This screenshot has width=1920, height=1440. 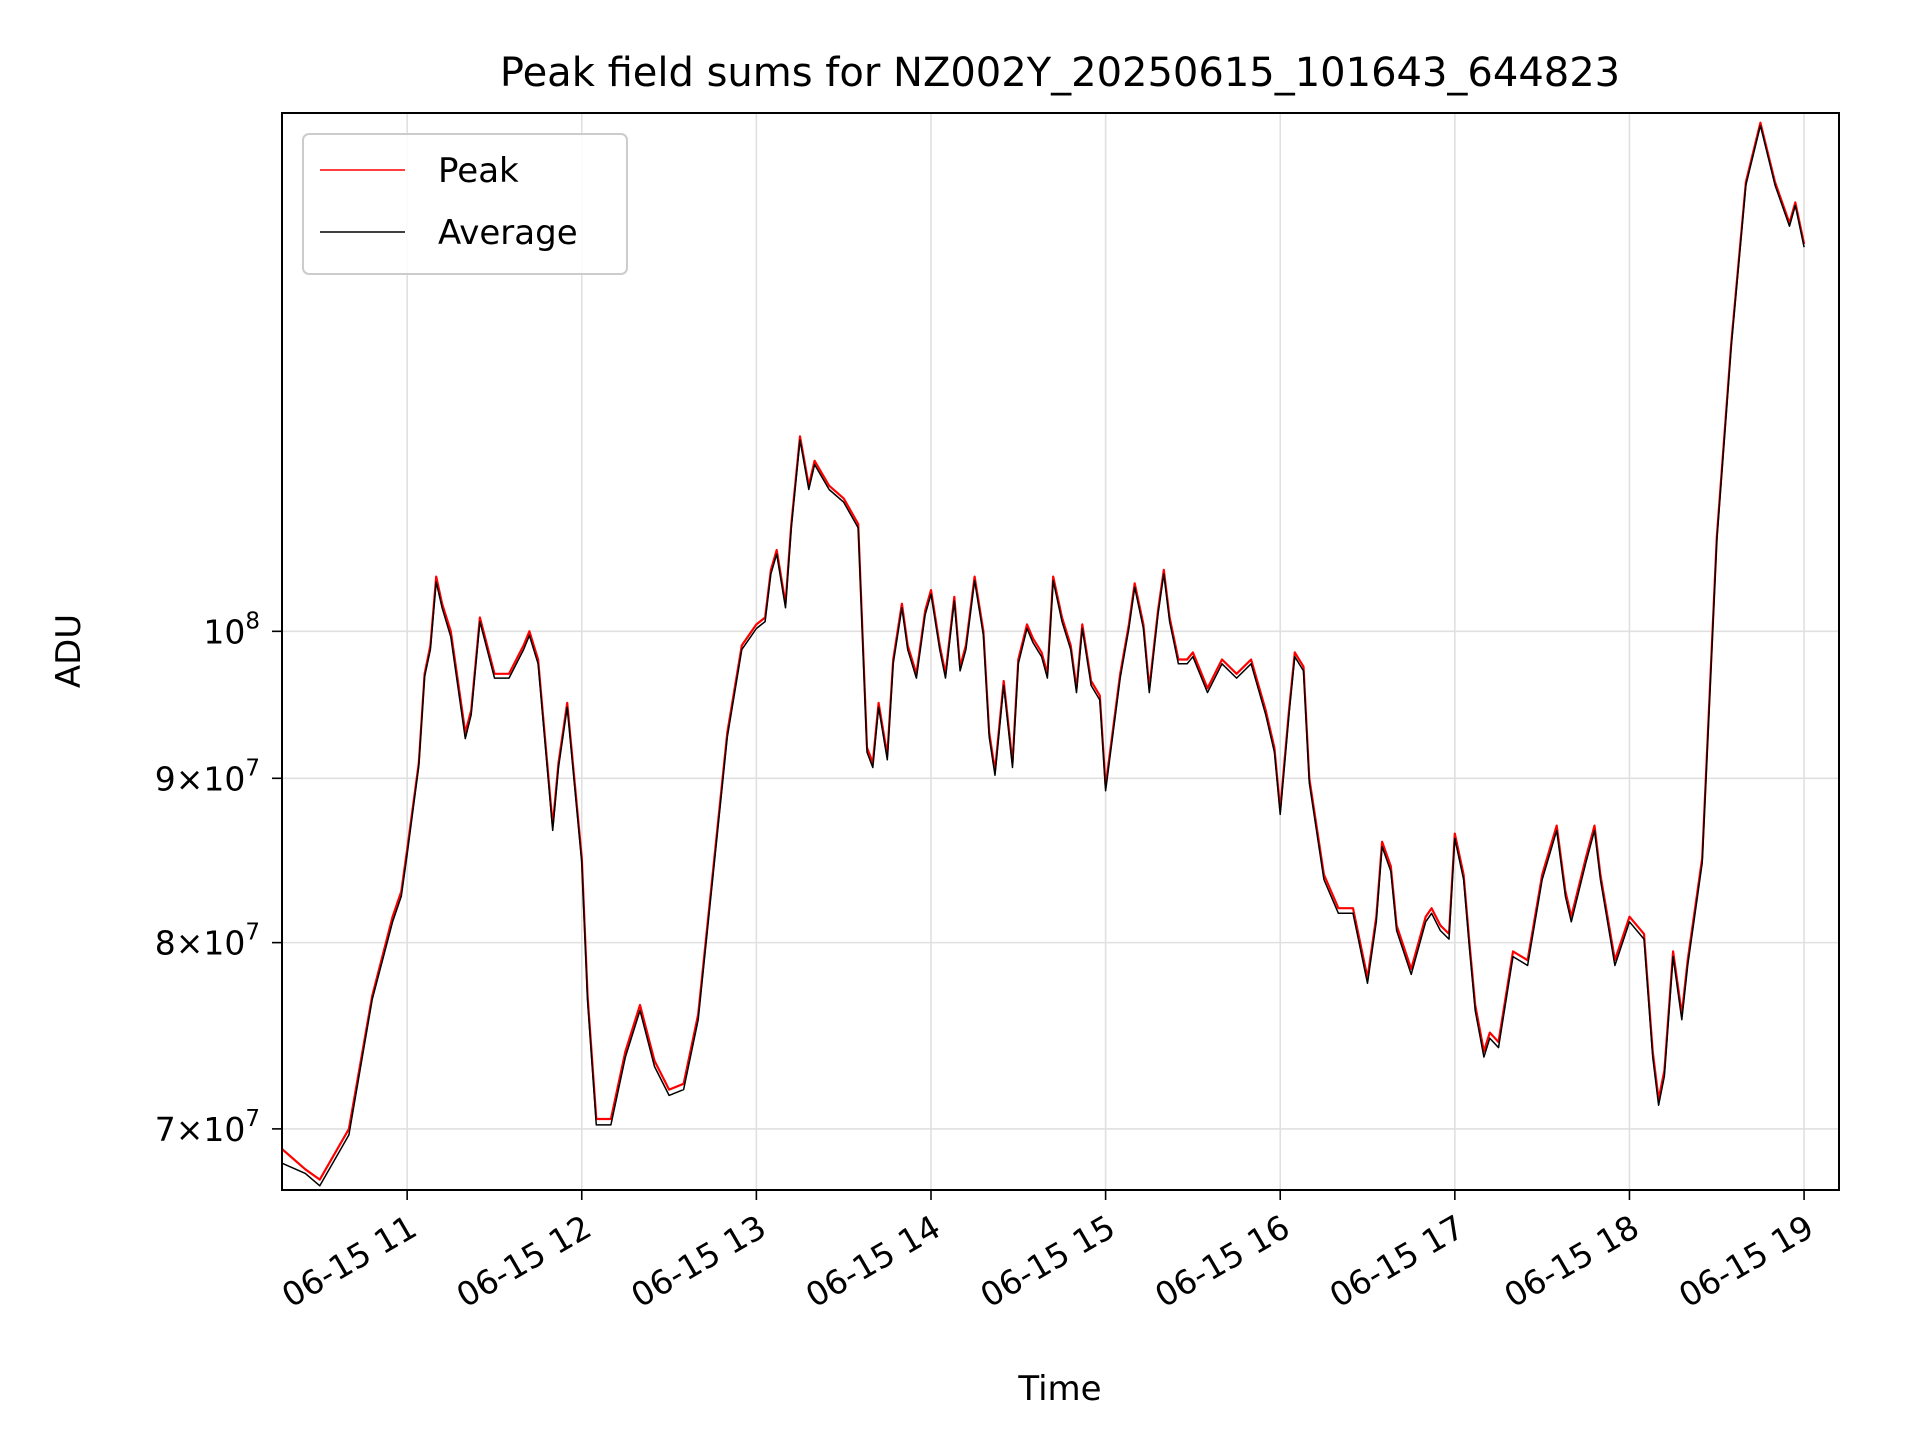 What do you see at coordinates (1059, 1389) in the screenshot?
I see `x-axis-title: Time` at bounding box center [1059, 1389].